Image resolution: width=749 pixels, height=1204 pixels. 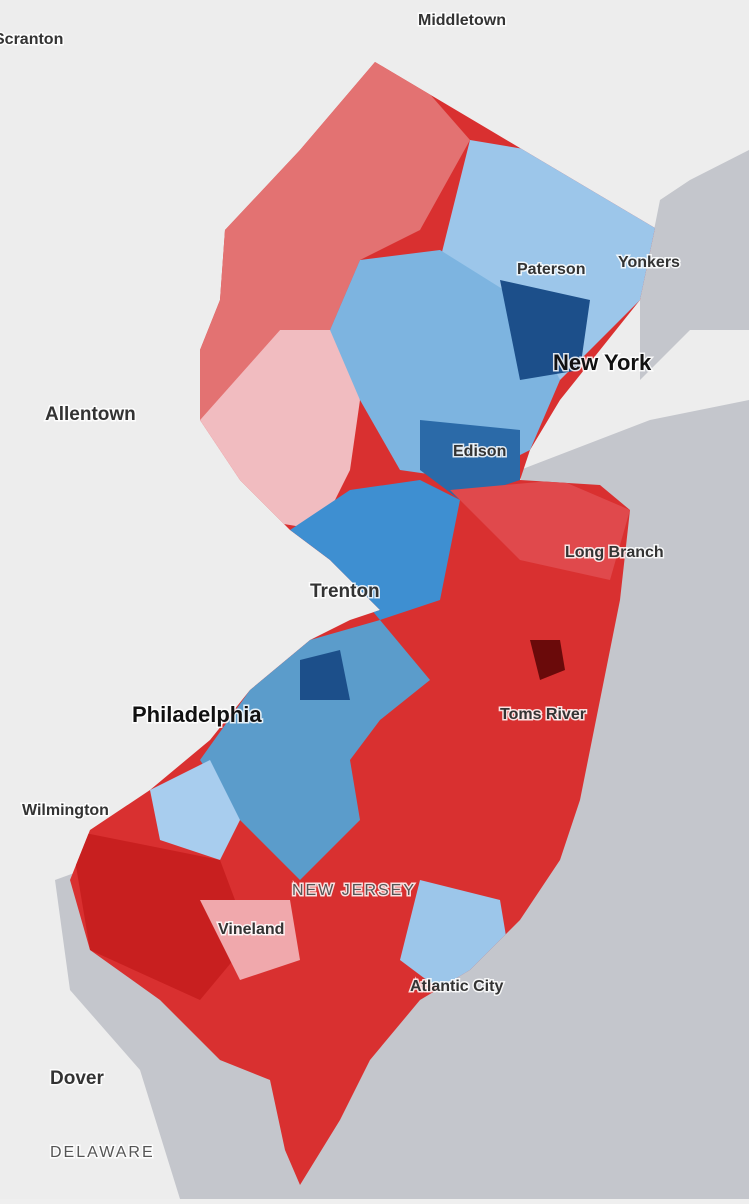 I want to click on place-label: Wilmington, so click(x=65, y=810).